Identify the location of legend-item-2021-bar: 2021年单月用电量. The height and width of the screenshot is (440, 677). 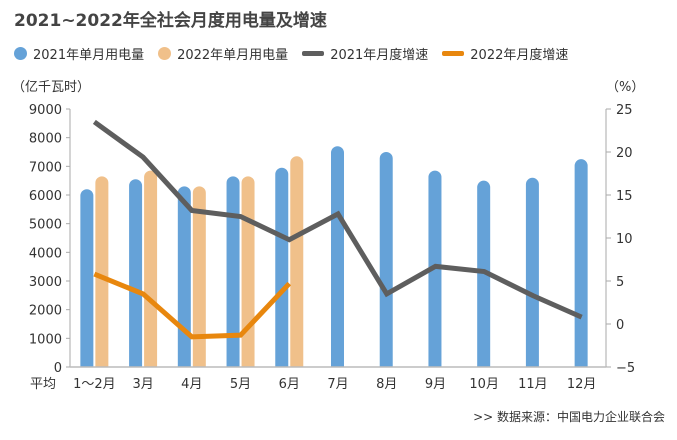
(79, 53).